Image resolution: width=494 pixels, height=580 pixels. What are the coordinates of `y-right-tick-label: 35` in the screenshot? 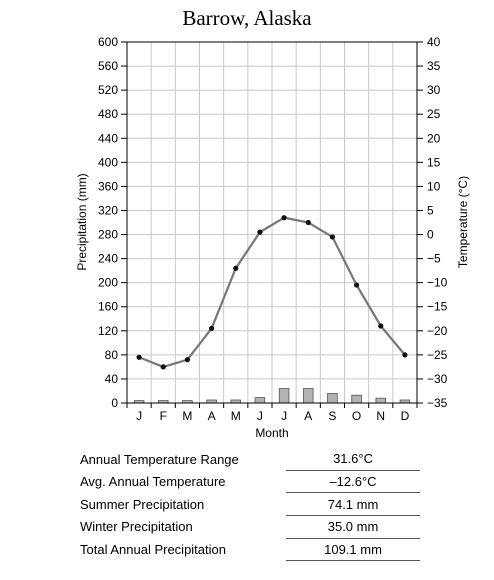 It's located at (434, 66).